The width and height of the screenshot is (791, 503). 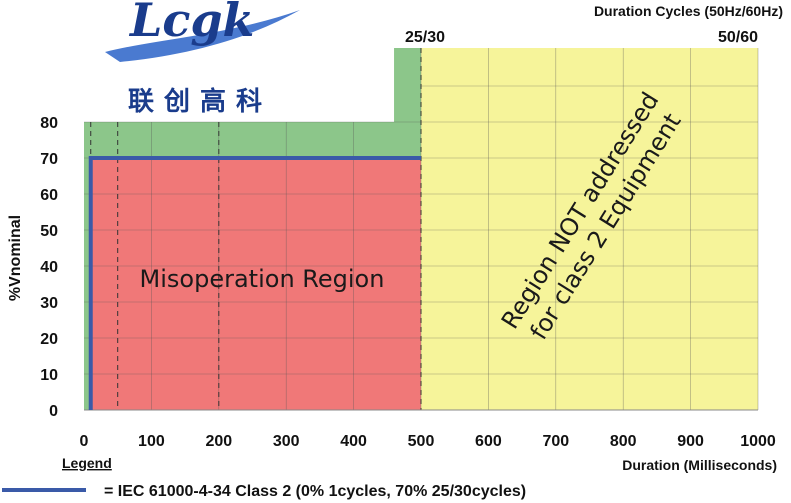 I want to click on logo-chinese-text: 联创高科, so click(x=200, y=101).